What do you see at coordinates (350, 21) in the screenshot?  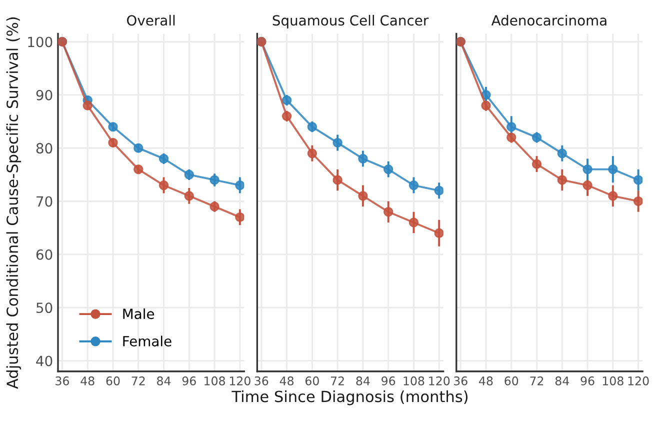 I see `chart-title: Squamous Cell Cancer` at bounding box center [350, 21].